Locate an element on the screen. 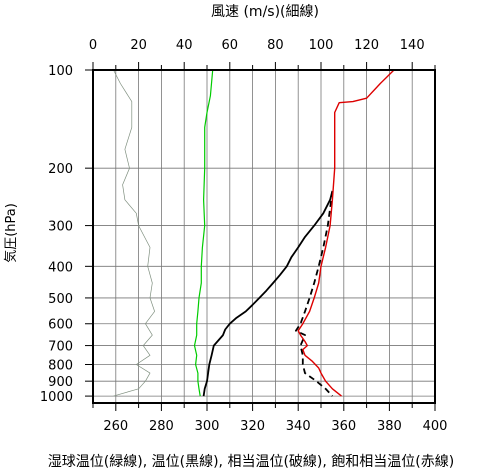  bottom-tick-label: 300 is located at coordinates (207, 426).